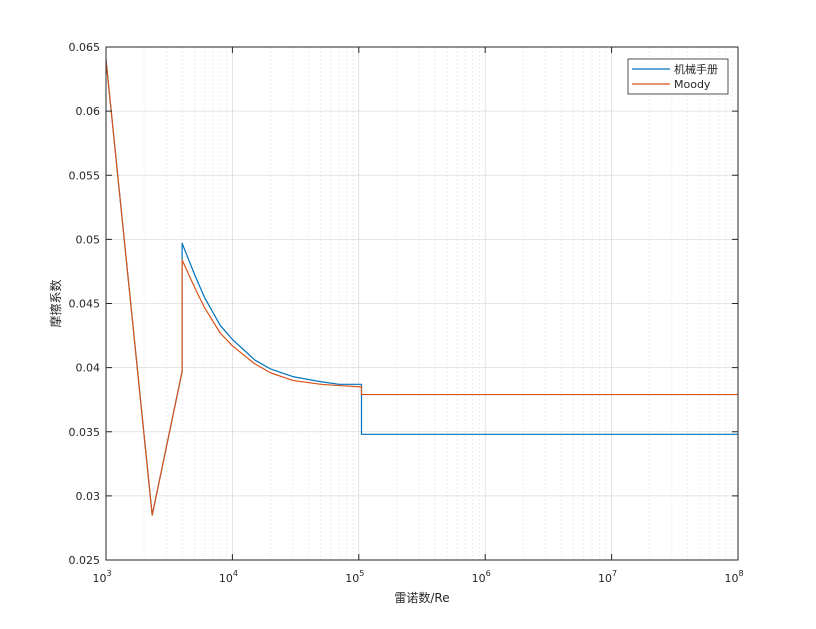  I want to click on x-tick-label: 10⁵, so click(354, 577).